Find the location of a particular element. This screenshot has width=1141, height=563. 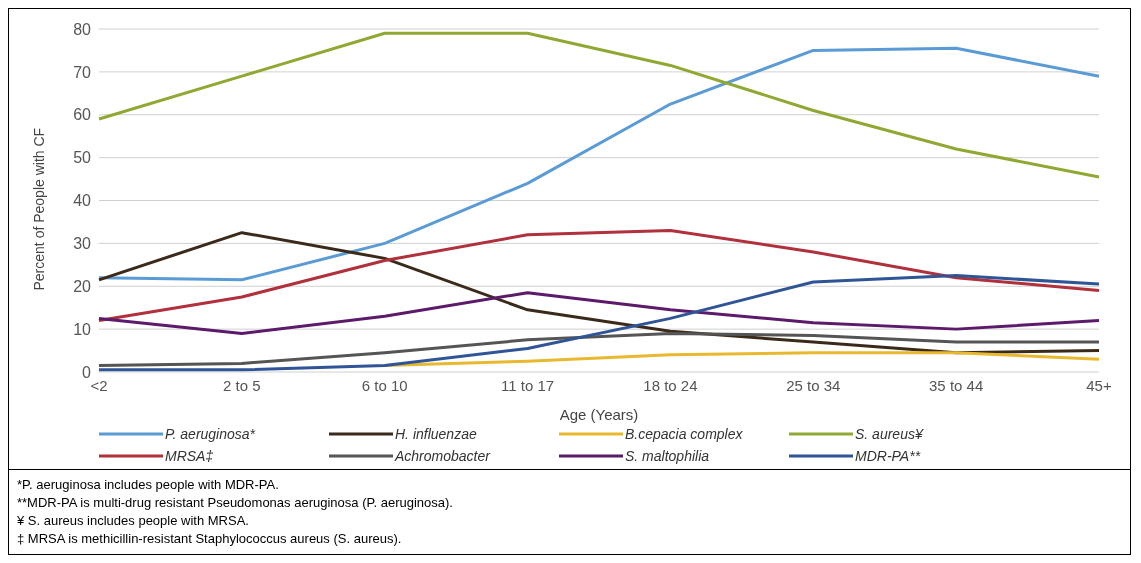

x-tick-label: 6 to 10 is located at coordinates (384, 385).